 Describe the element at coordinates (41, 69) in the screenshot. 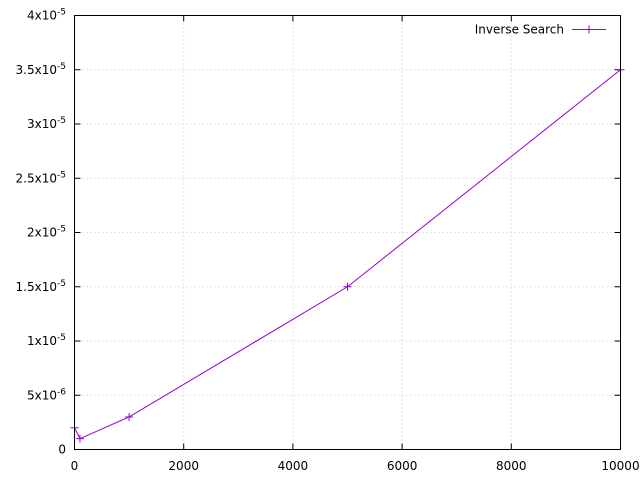

I see `y-tick-label: 3.5x10⁻⁵` at that location.